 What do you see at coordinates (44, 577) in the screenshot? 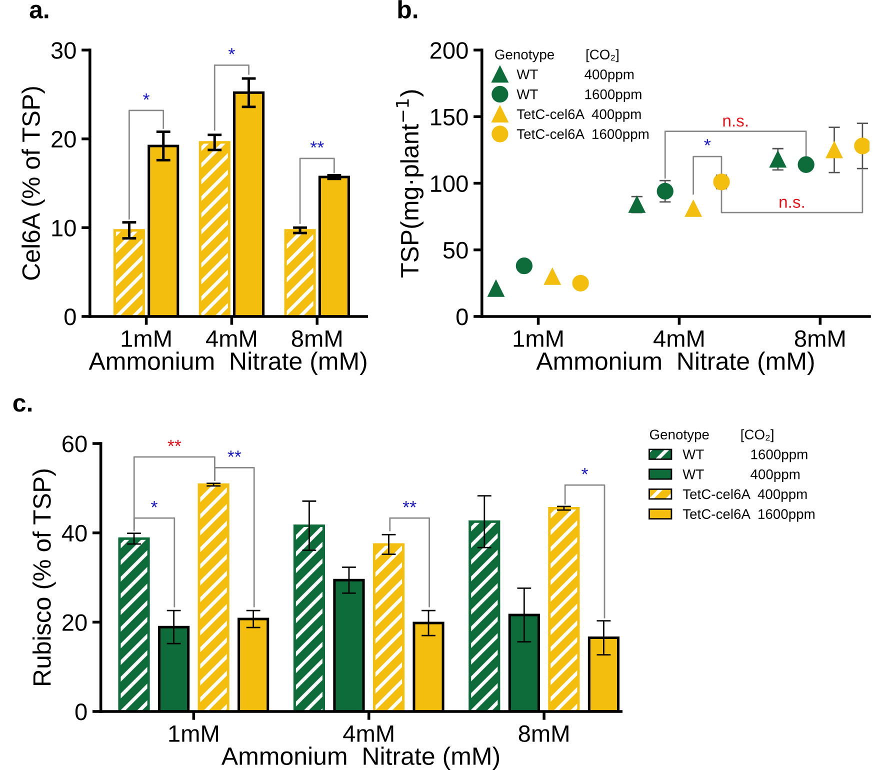
I see `y-axis-title: Rubisco (% of TSP)` at bounding box center [44, 577].